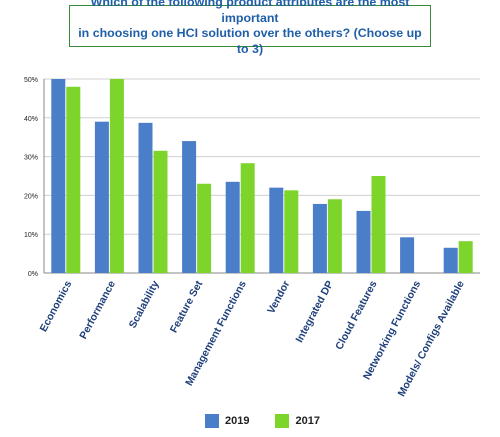 Image resolution: width=500 pixels, height=437 pixels. I want to click on y-tick-label: 50%, so click(31, 80).